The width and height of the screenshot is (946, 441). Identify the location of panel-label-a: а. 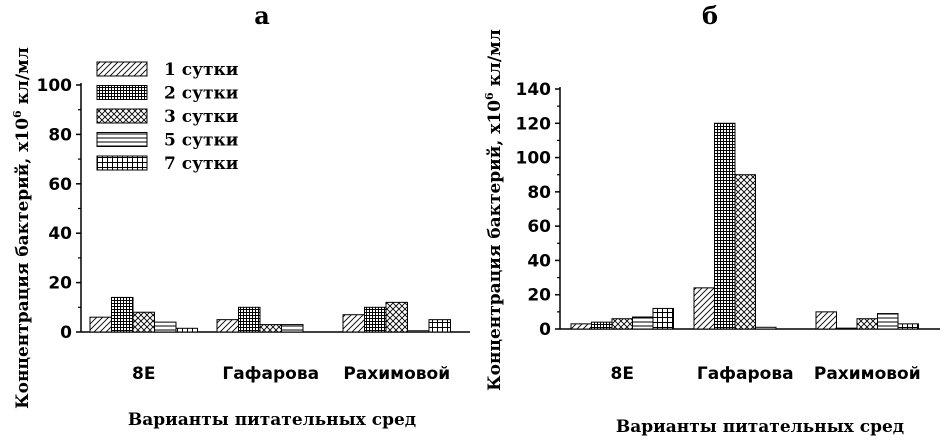
(262, 15).